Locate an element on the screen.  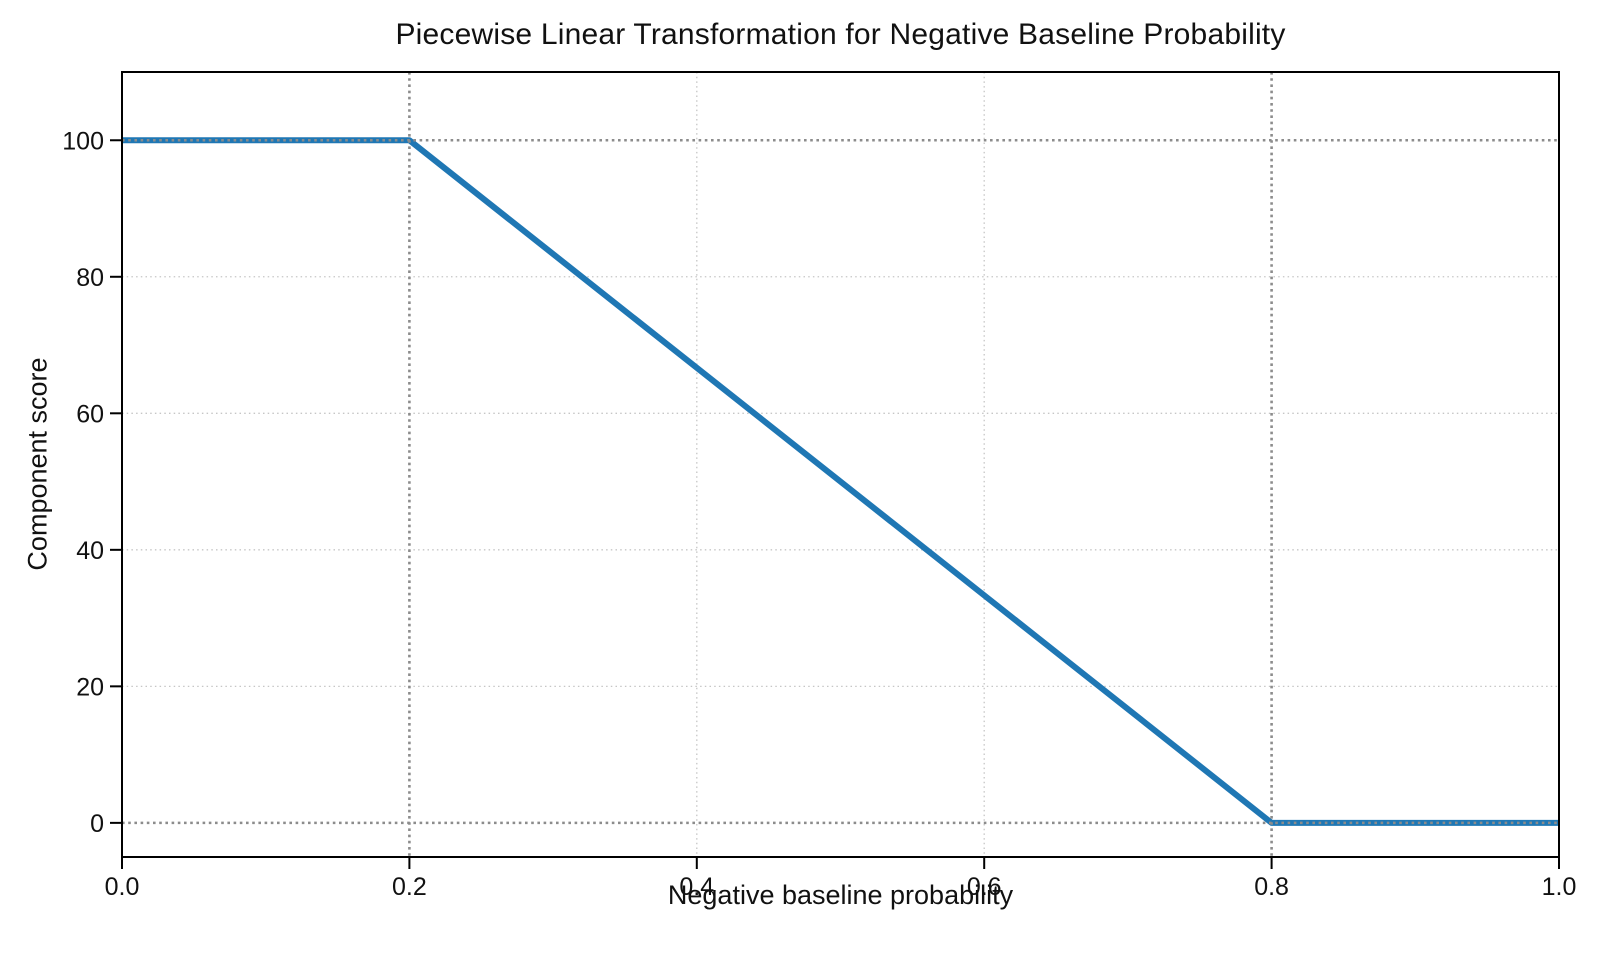
y-axis-label: Component score is located at coordinates (37, 464).